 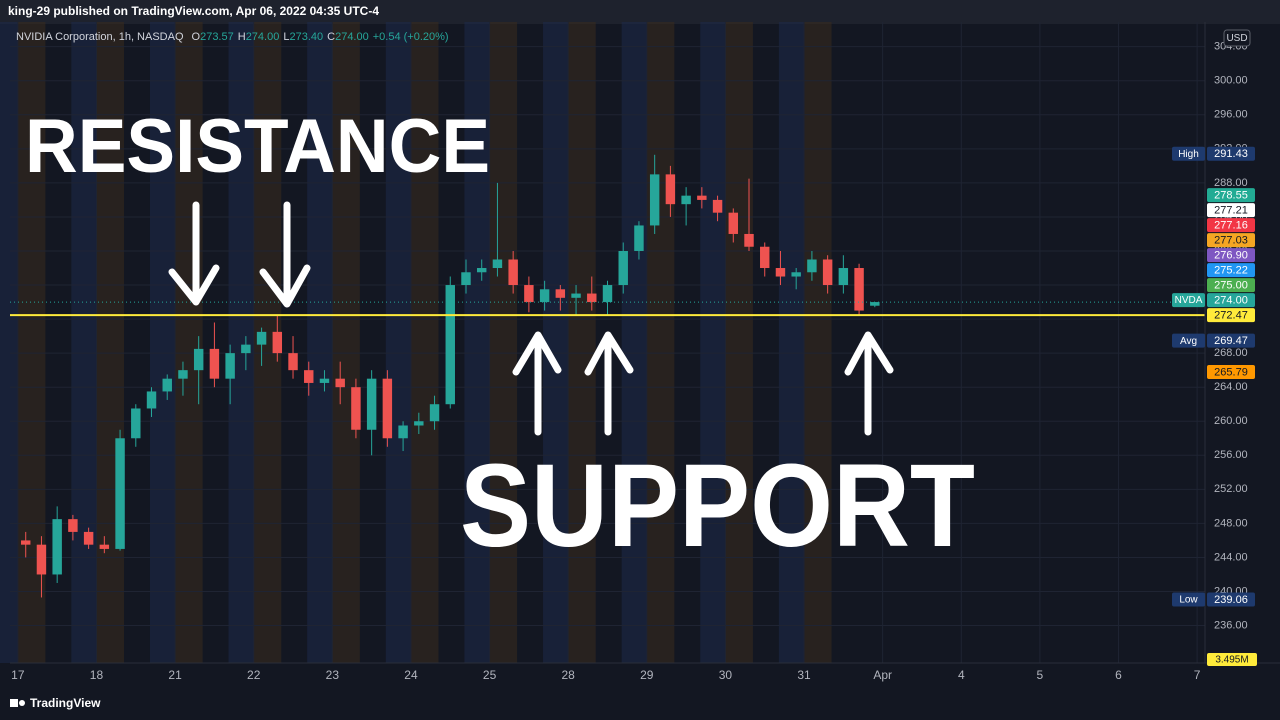 I want to click on price-badge-label: 278.55, so click(x=1231, y=195).